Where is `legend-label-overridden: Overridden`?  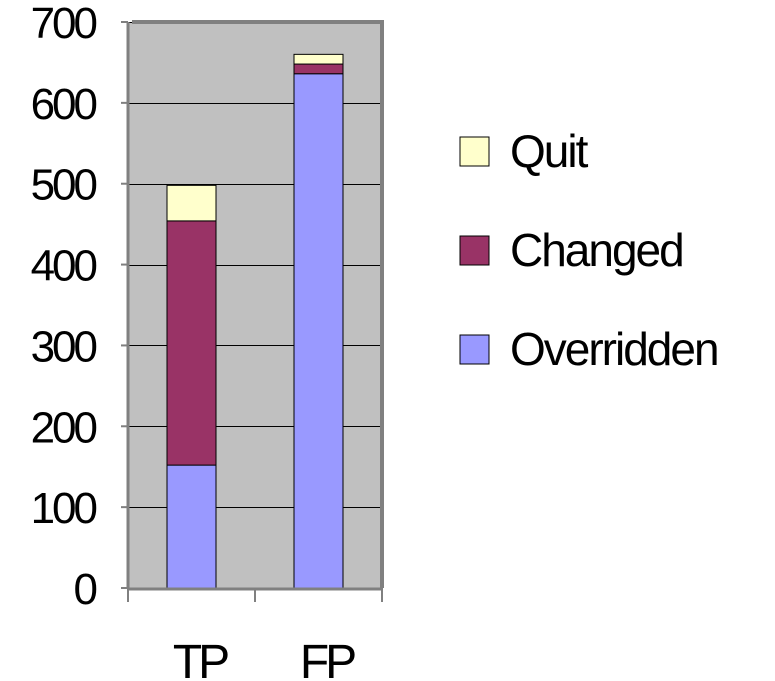 legend-label-overridden: Overridden is located at coordinates (614, 349).